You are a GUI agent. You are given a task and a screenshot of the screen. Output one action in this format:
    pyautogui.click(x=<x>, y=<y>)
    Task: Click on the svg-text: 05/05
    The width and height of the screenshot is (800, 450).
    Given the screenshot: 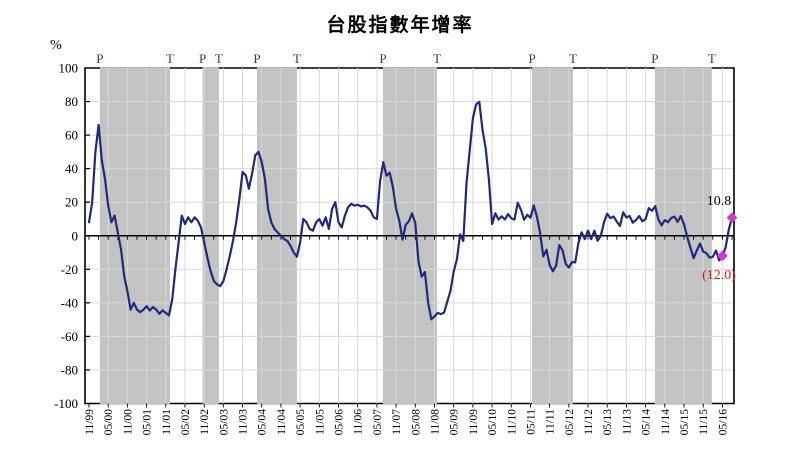 What is the action you would take?
    pyautogui.click(x=301, y=422)
    